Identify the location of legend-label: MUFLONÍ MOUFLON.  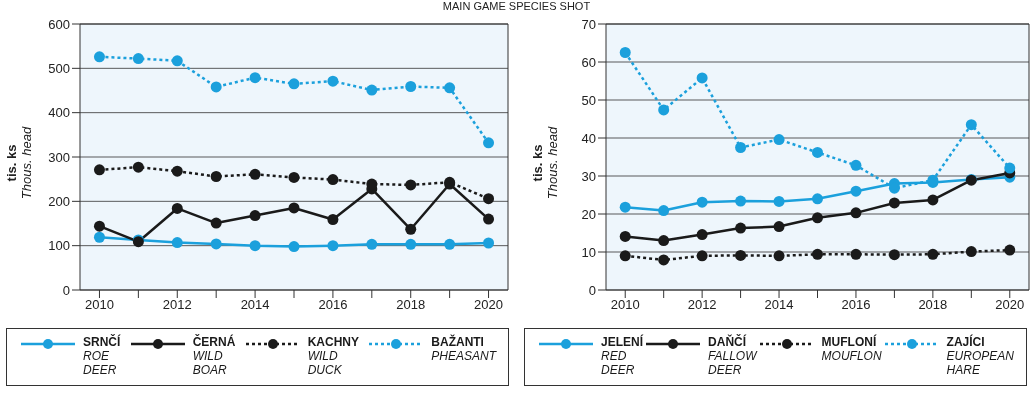
(851, 349).